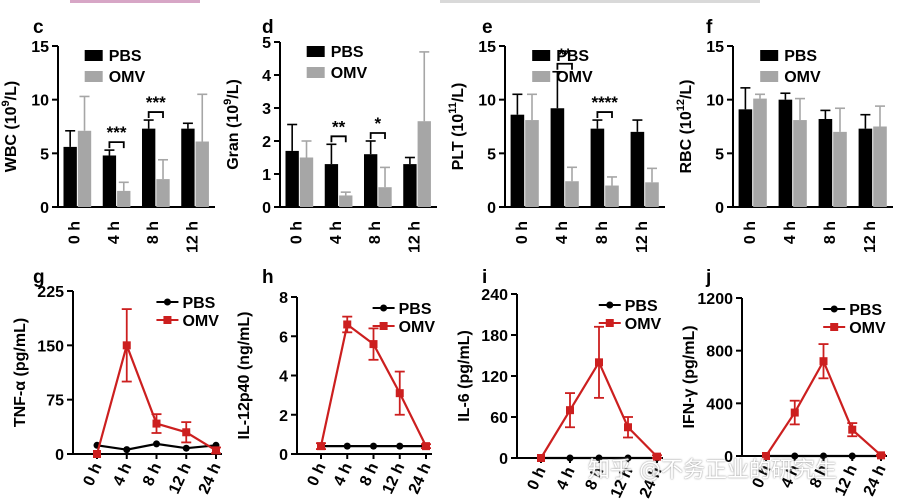 This screenshot has height=504, width=918. What do you see at coordinates (719, 352) in the screenshot?
I see `y-tick-label-j-2: 800` at bounding box center [719, 352].